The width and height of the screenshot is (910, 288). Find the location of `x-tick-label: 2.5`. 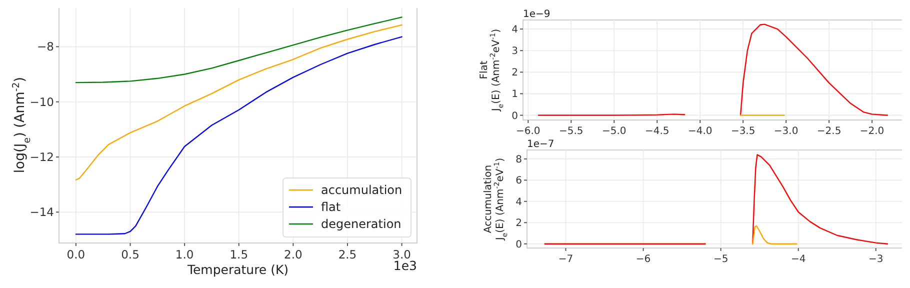

x-tick-label: 2.5 is located at coordinates (347, 255).